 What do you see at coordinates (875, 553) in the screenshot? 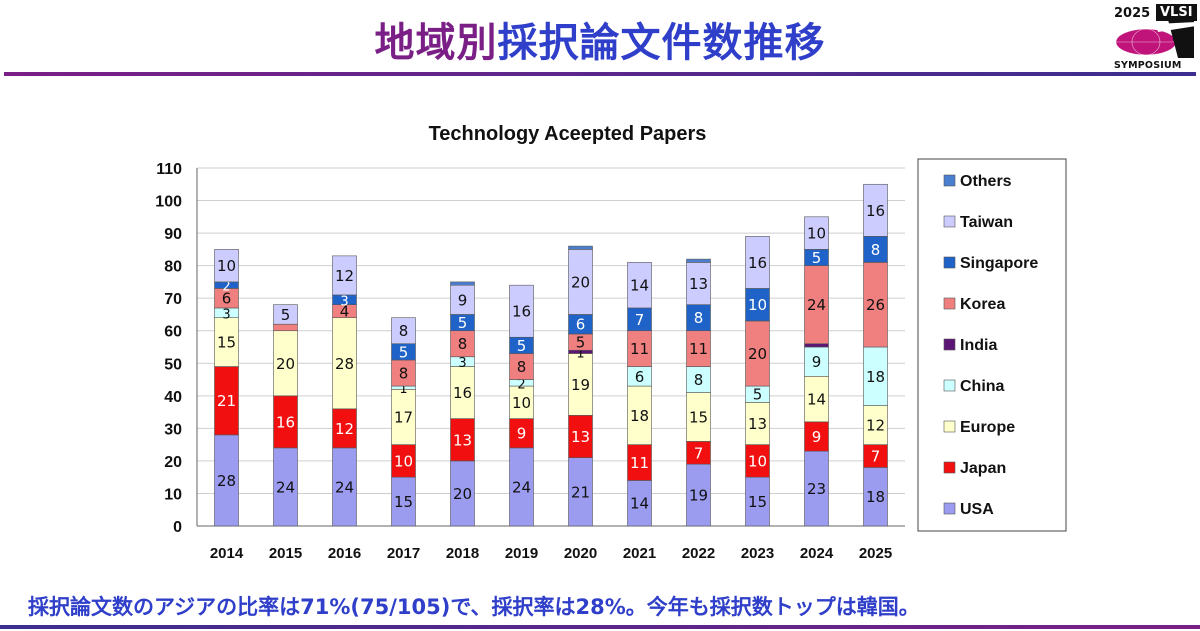
I see `x-tick-label: 2025` at bounding box center [875, 553].